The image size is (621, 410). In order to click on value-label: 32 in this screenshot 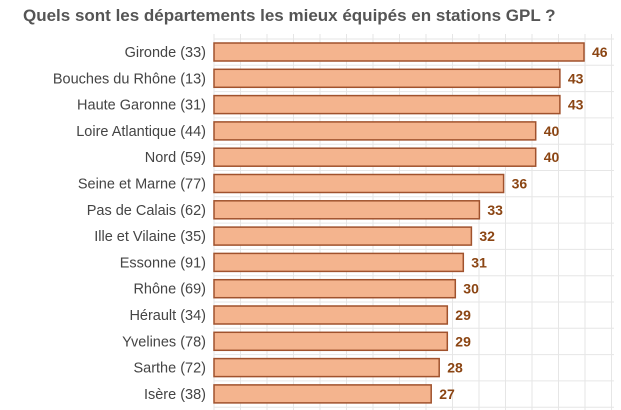, I will do `click(487, 236)`.